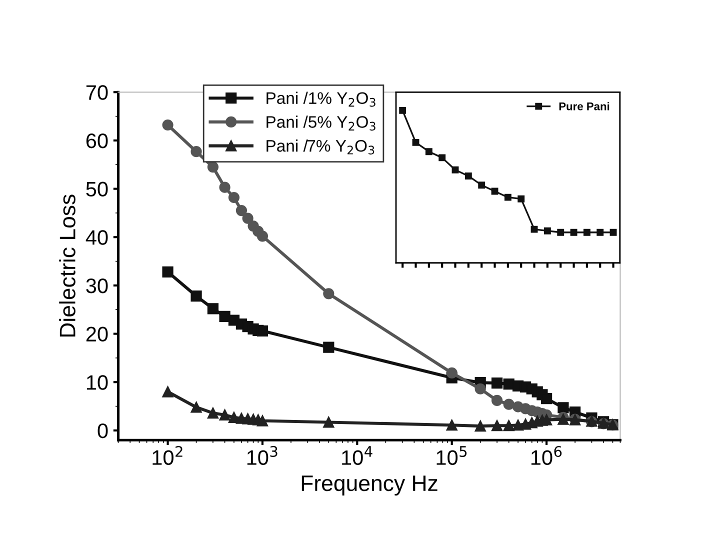  Describe the element at coordinates (321, 99) in the screenshot. I see `legend-label: Pani /1% Y$_{2}$O$_{3}$` at that location.